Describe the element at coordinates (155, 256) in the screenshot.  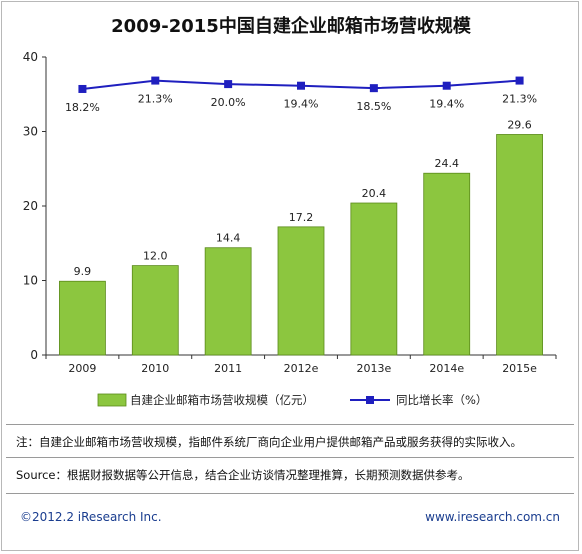
I see `bar-value-label: 12.0` at that location.